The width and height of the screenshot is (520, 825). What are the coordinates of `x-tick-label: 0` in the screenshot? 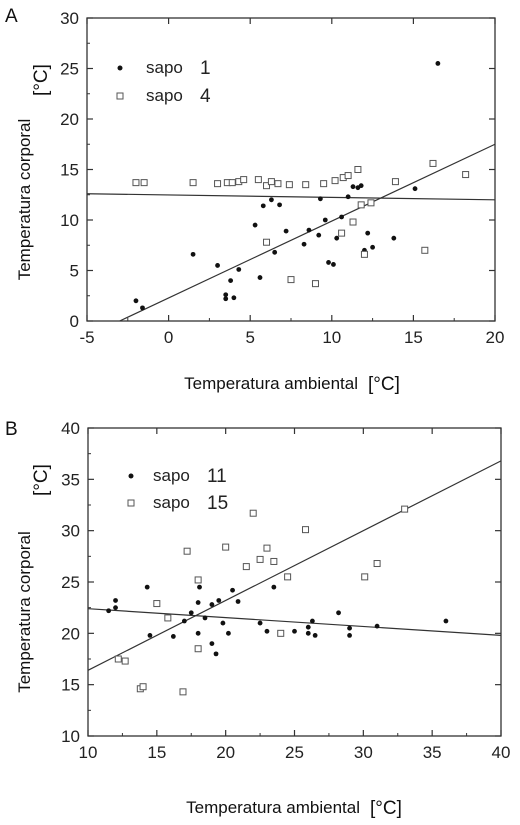 It's located at (168, 337).